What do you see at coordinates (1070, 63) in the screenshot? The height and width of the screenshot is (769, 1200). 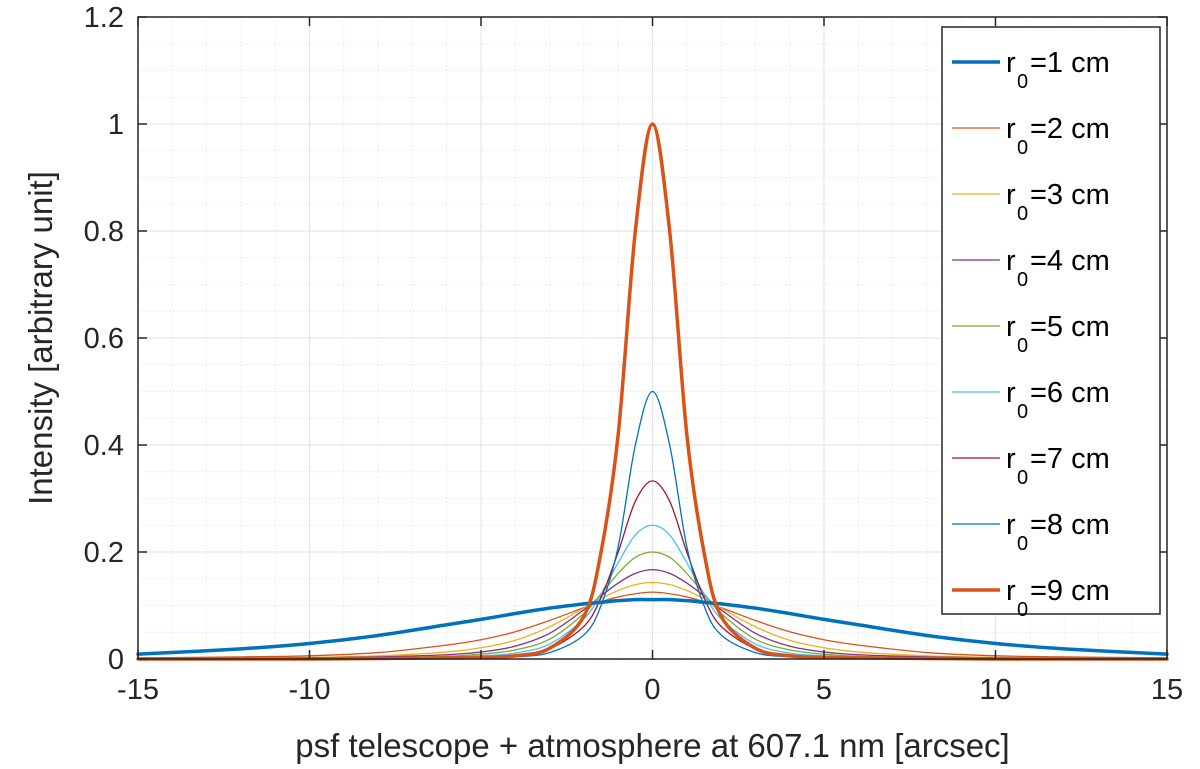 I see `legend-label-rest: =1 cm` at bounding box center [1070, 63].